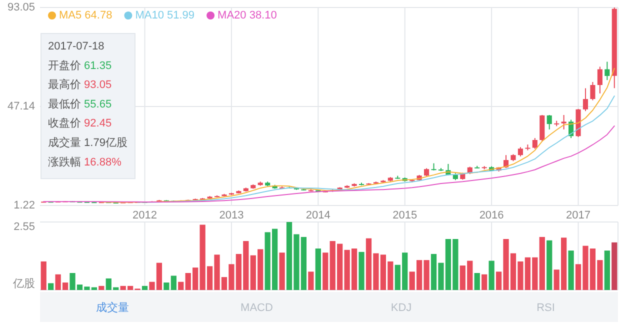 Image resolution: width=640 pixels, height=327 pixels. What do you see at coordinates (256, 308) in the screenshot?
I see `text: MACD` at bounding box center [256, 308].